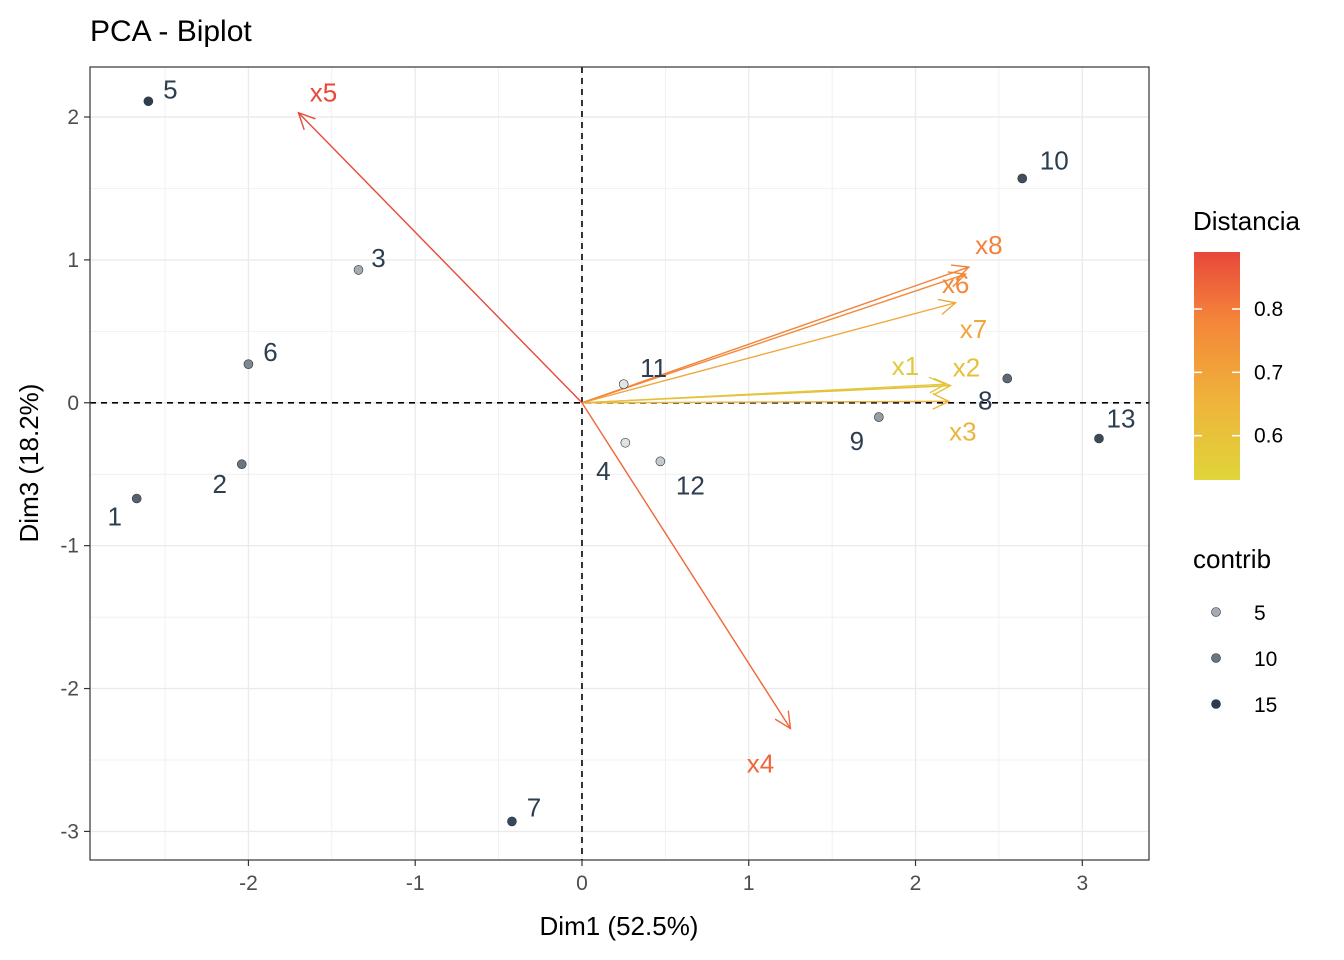 The image size is (1344, 960). Describe the element at coordinates (378, 258) in the screenshot. I see `individual-label: 3` at that location.